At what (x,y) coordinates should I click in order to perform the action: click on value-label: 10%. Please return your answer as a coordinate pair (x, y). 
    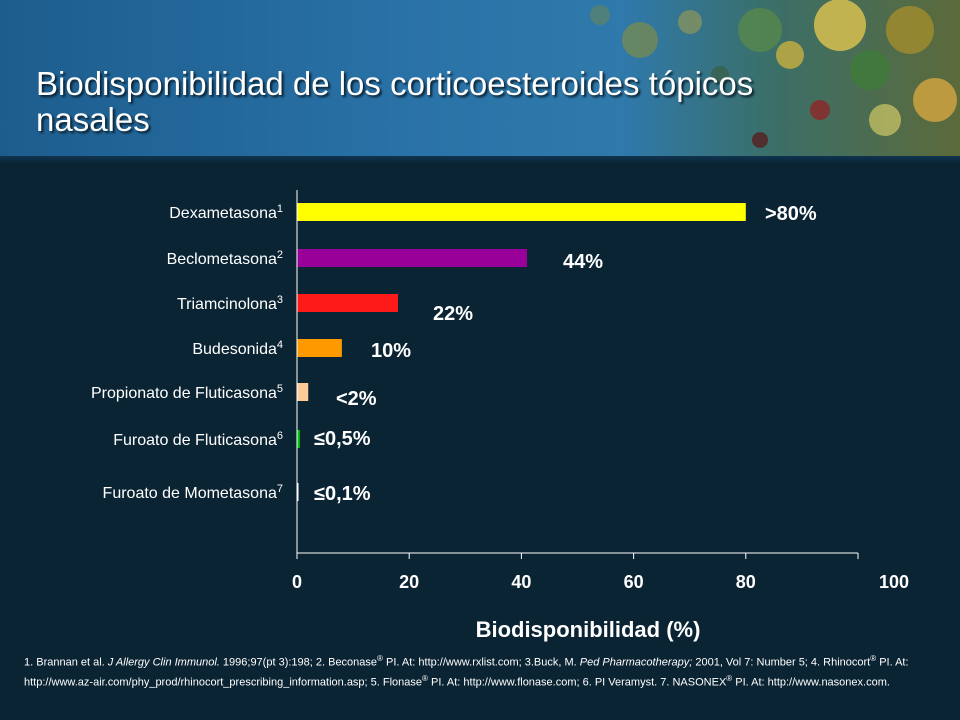
    Looking at the image, I should click on (391, 351).